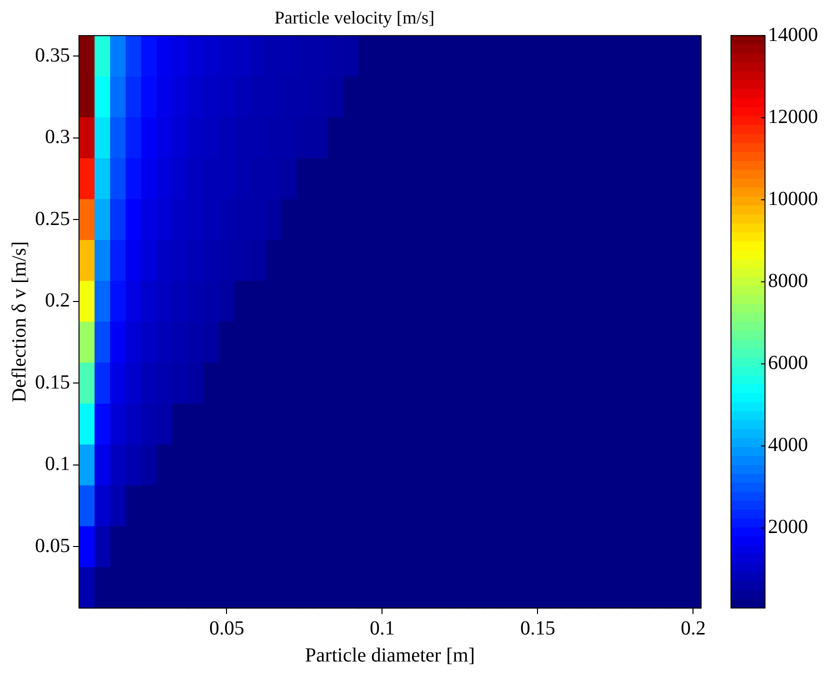 The width and height of the screenshot is (839, 690). Describe the element at coordinates (538, 628) in the screenshot. I see `x-tick-label: 0.15` at that location.